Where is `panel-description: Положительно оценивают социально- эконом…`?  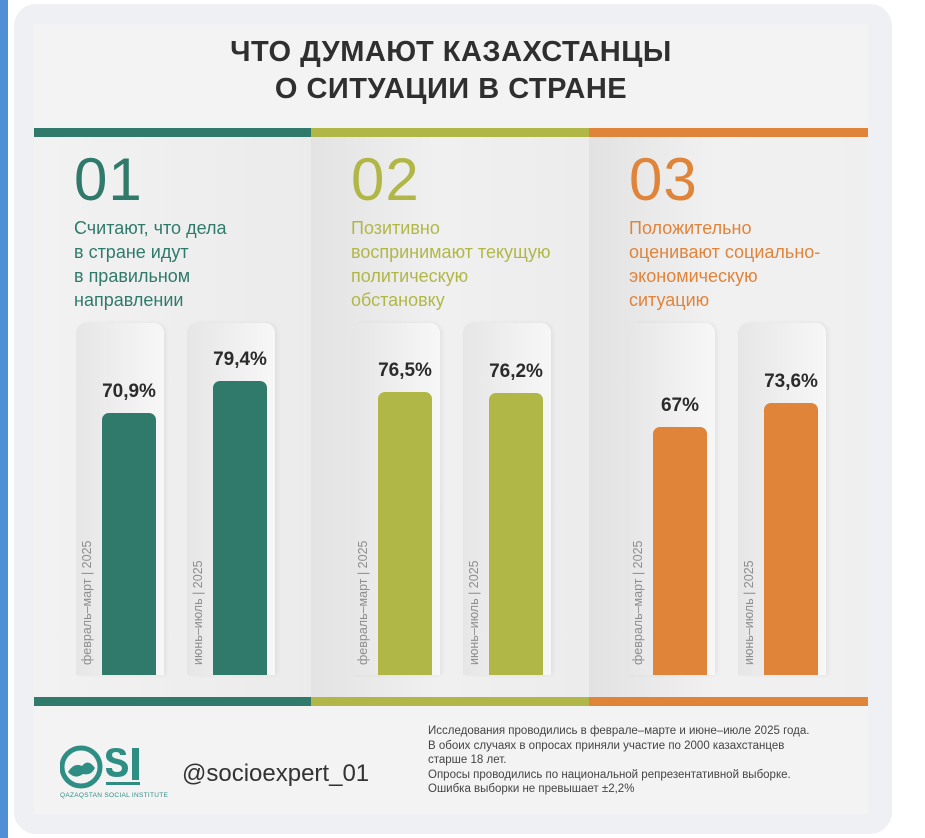 panel-description: Положительно оценивают социально- эконом… is located at coordinates (745, 264).